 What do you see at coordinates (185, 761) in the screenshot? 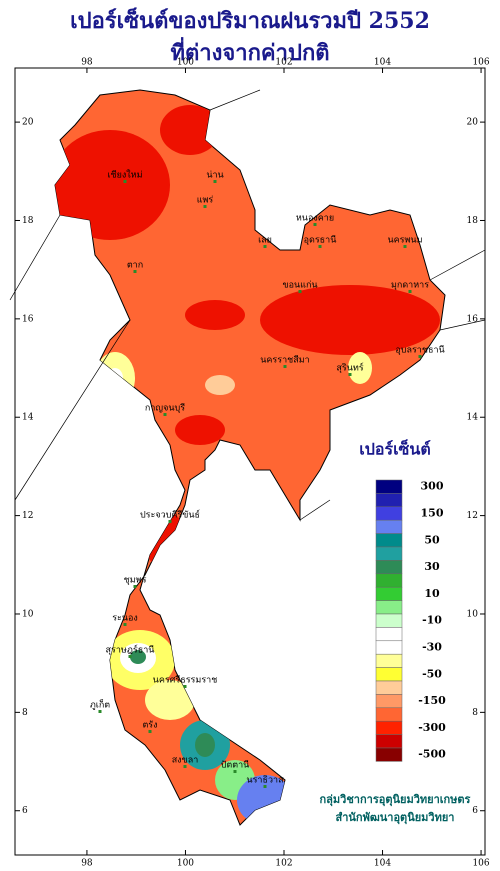
I see `place-label: สงขลา` at bounding box center [185, 761].